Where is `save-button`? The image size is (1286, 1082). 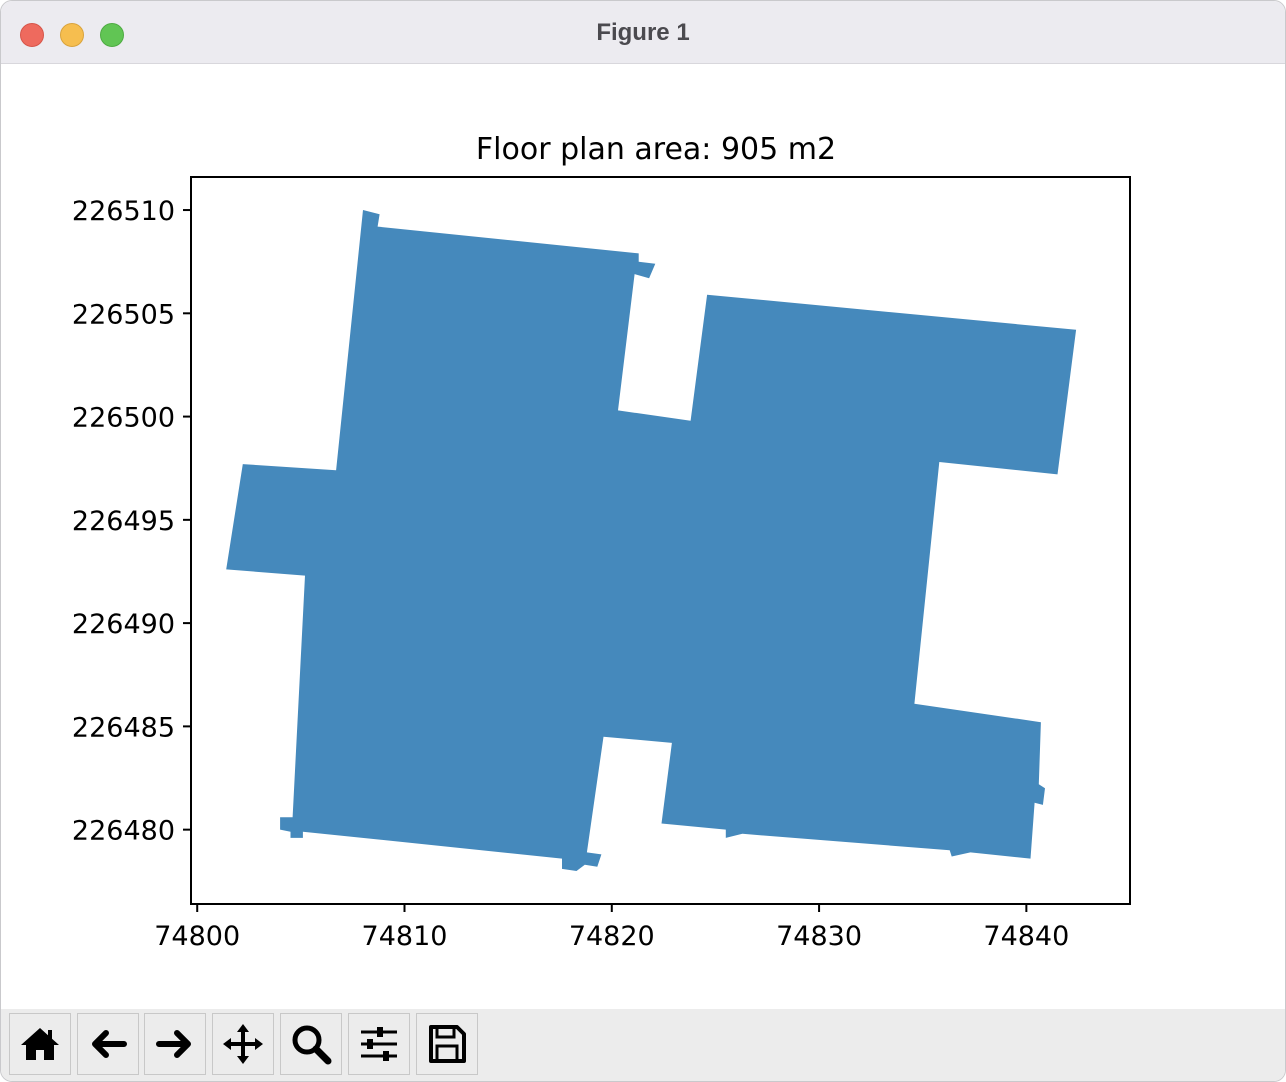
save-button is located at coordinates (447, 1044).